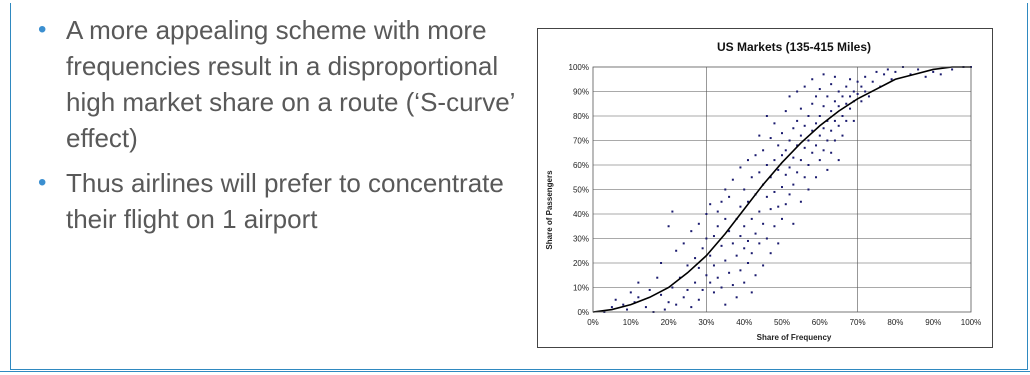 The width and height of the screenshot is (1030, 375). Describe the element at coordinates (549, 210) in the screenshot. I see `y-axis-label: Share of Passengers` at that location.